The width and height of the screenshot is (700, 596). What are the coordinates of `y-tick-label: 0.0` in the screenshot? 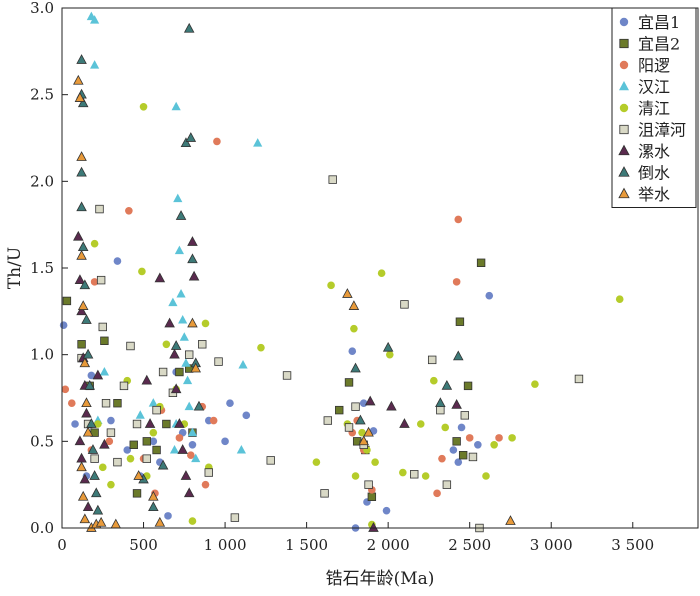 It's located at (42, 528).